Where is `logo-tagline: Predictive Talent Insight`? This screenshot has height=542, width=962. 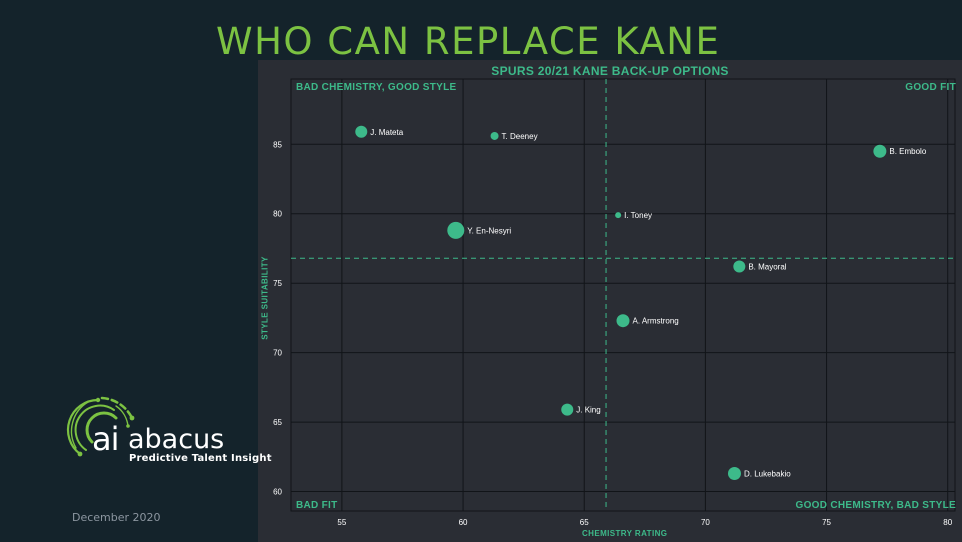
logo-tagline: Predictive Talent Insight is located at coordinates (200, 458).